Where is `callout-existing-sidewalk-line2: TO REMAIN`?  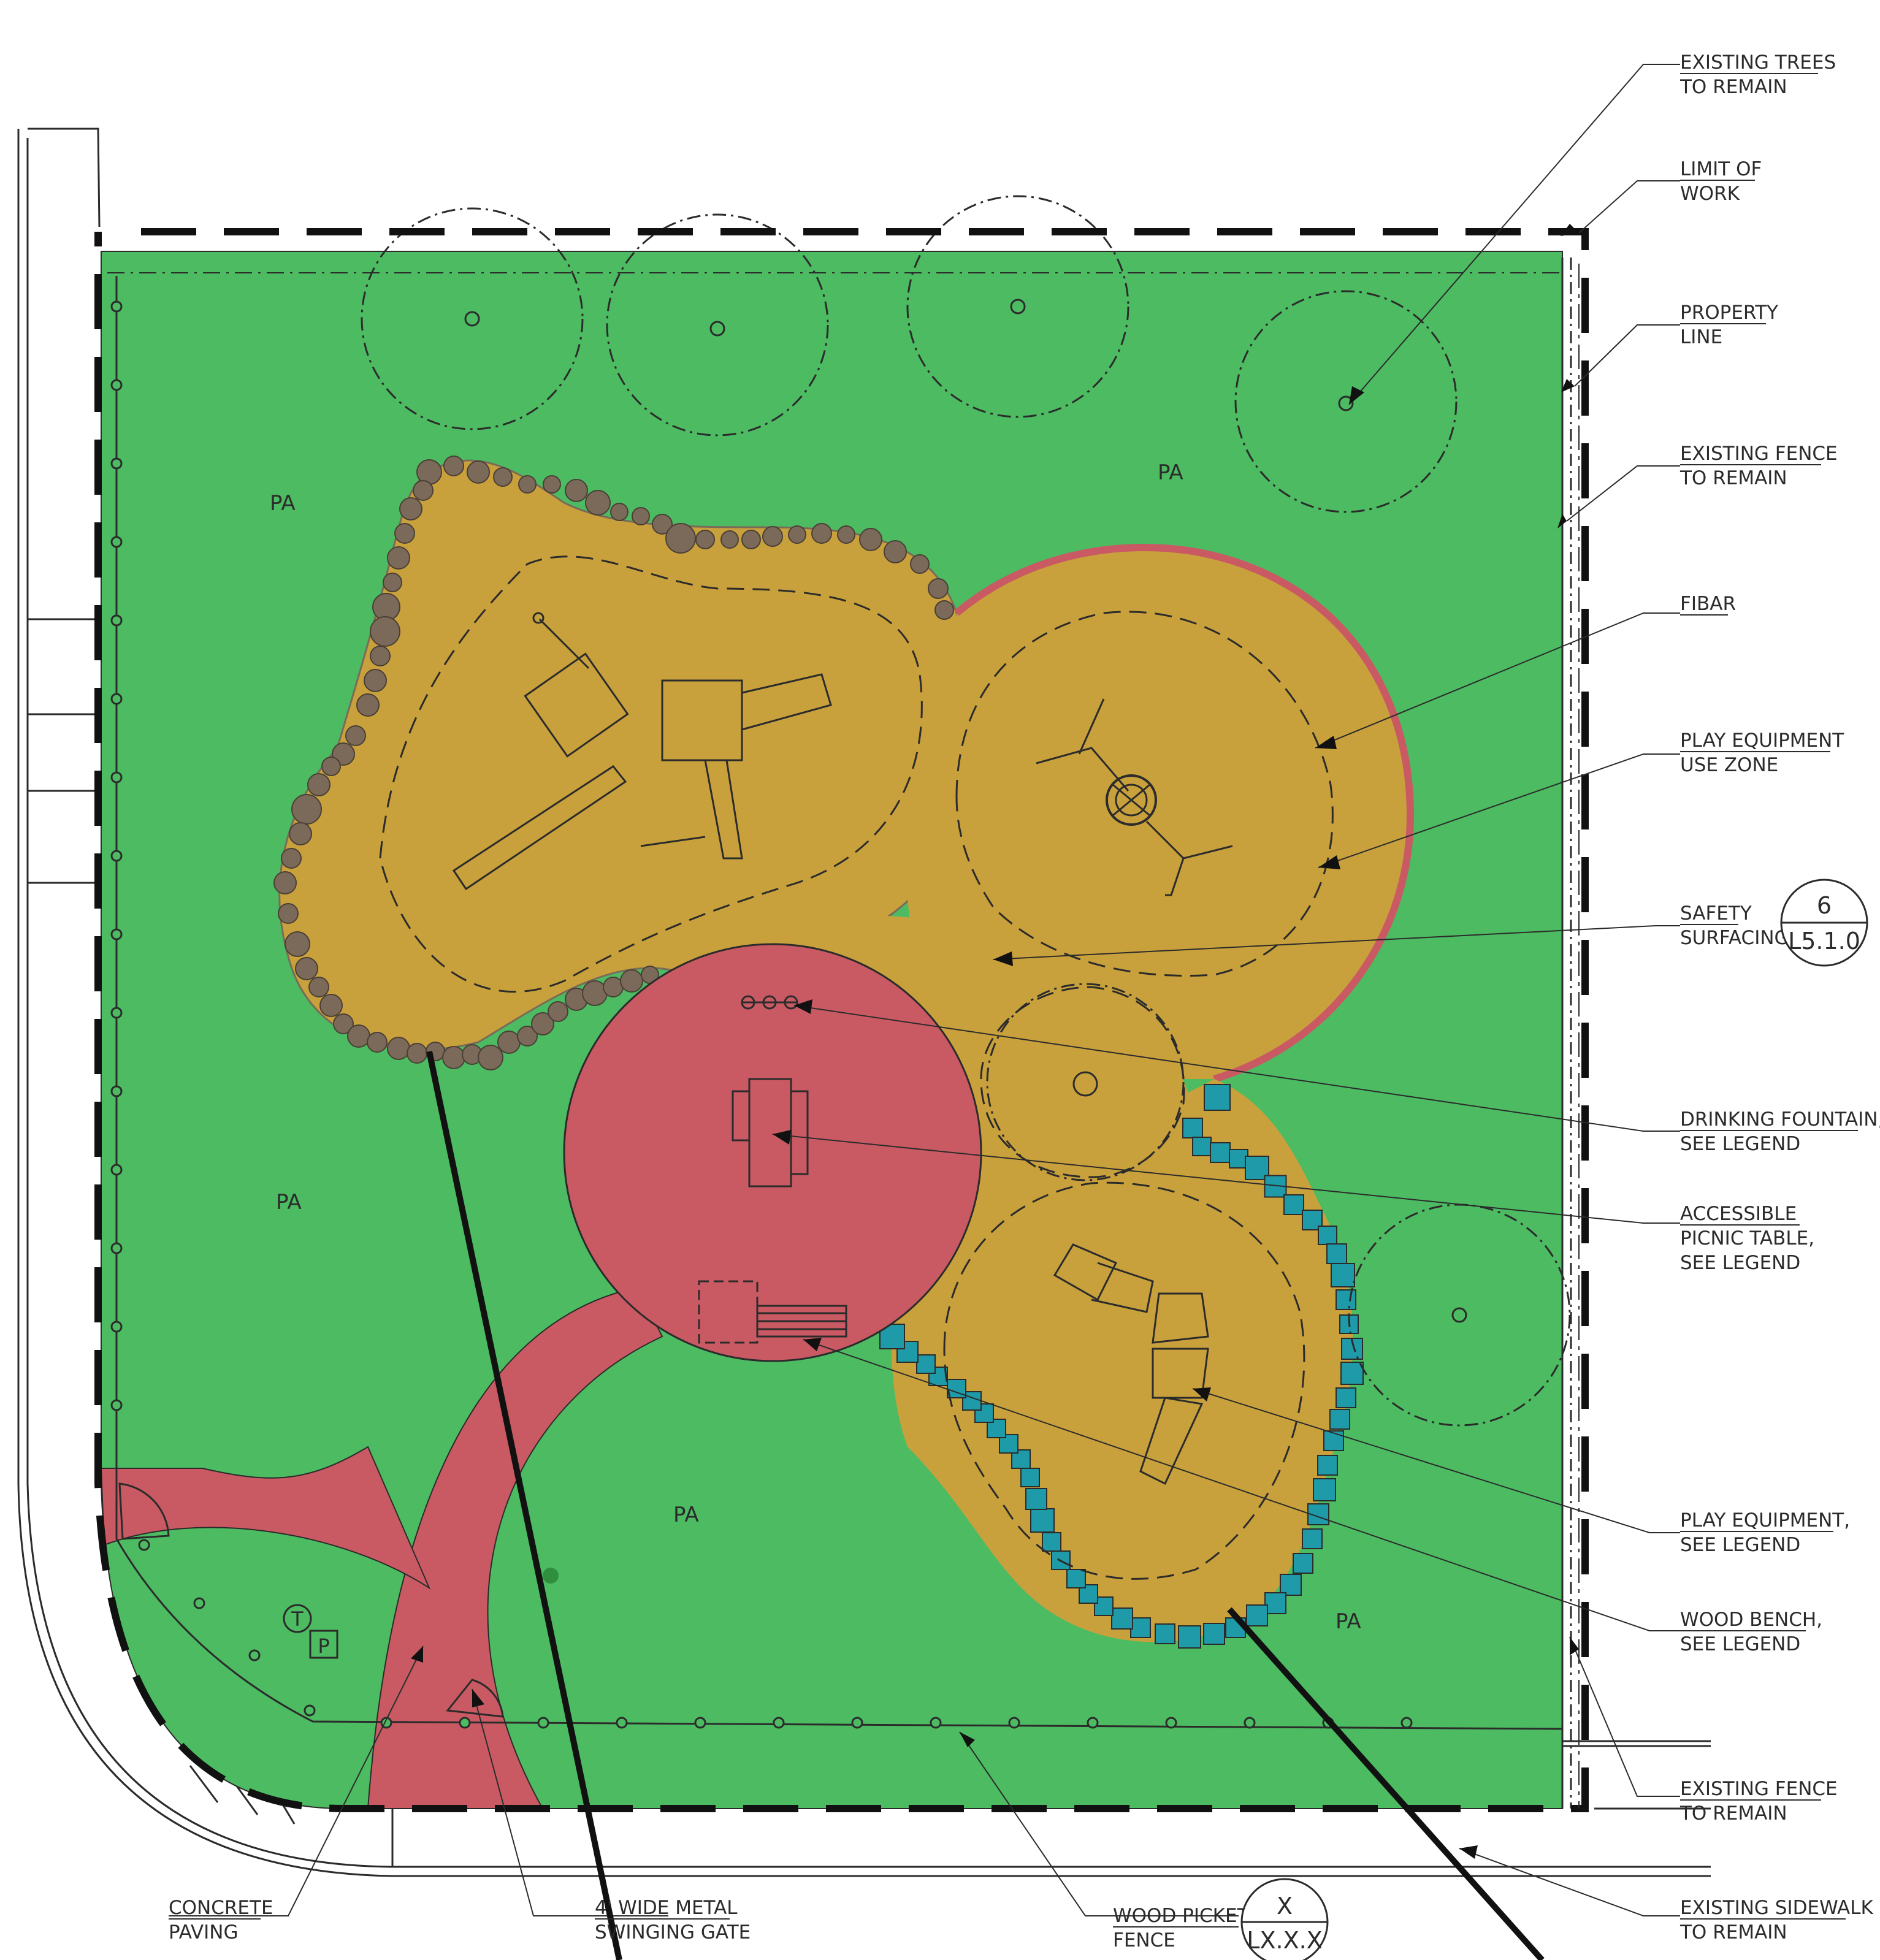
callout-existing-sidewalk-line2: TO REMAIN is located at coordinates (1733, 1932).